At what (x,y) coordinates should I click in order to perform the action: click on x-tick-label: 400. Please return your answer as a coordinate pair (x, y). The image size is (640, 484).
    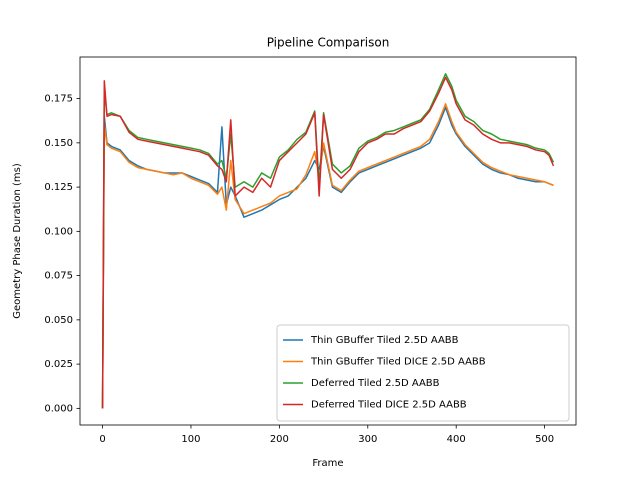
    Looking at the image, I should click on (456, 439).